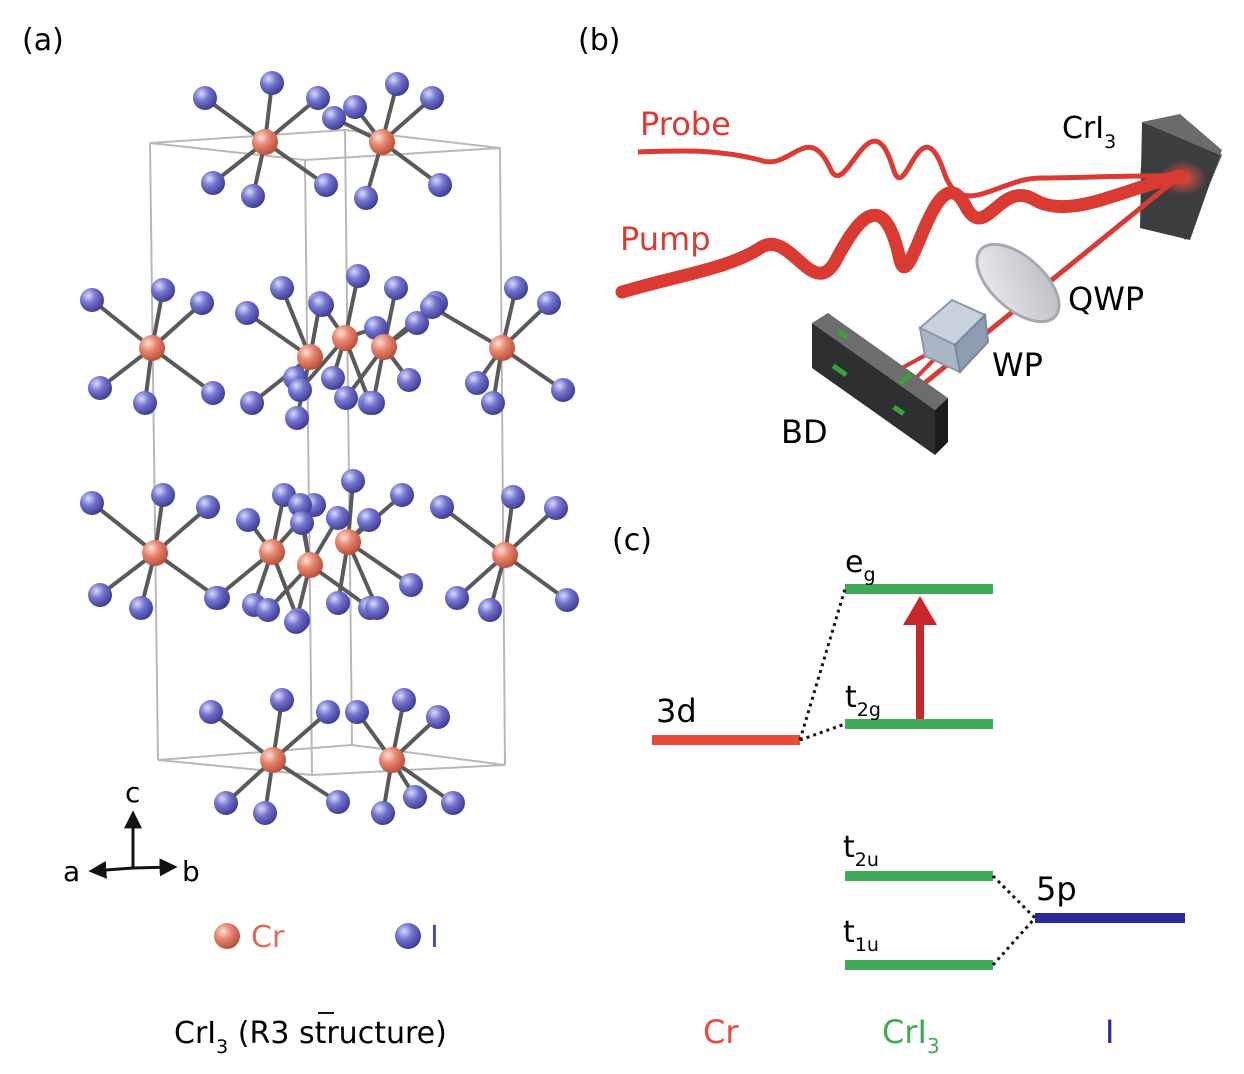 This screenshot has width=1244, height=1074. I want to click on qwp-plate, so click(1018, 283).